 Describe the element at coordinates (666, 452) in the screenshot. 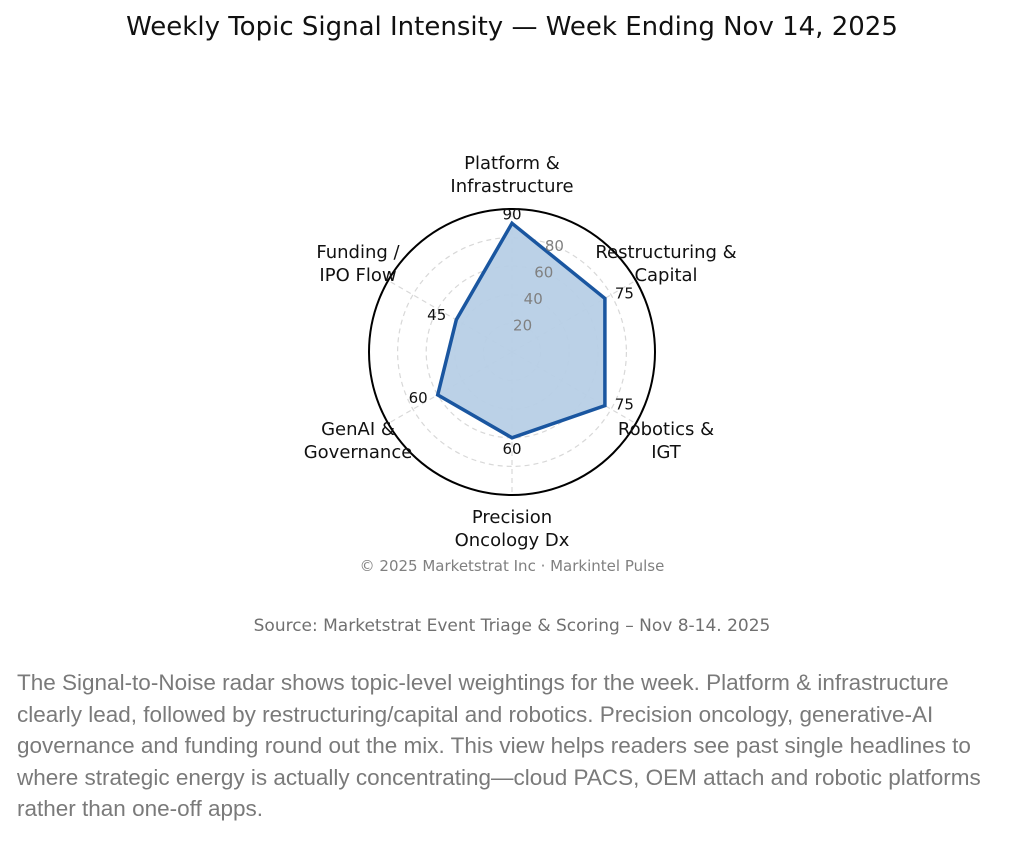

I see `axis-category-label: IGT` at that location.